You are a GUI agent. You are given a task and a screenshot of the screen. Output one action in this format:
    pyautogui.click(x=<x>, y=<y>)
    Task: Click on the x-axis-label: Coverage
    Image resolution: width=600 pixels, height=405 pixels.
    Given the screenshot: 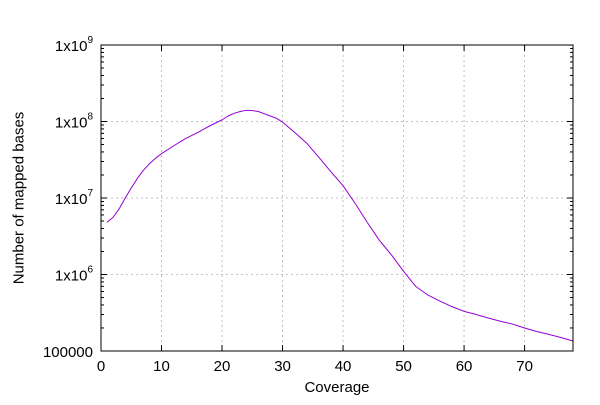 What is the action you would take?
    pyautogui.click(x=336, y=387)
    